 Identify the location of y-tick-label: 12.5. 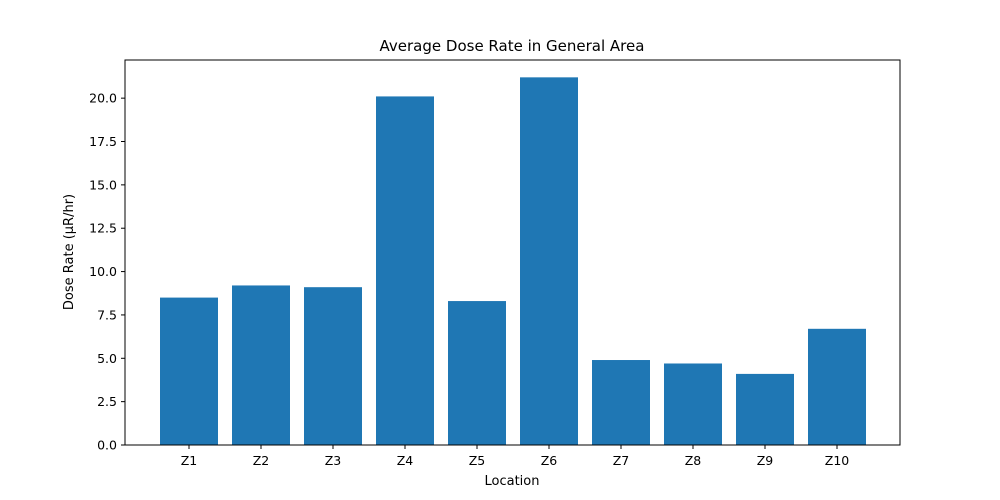
(103, 228).